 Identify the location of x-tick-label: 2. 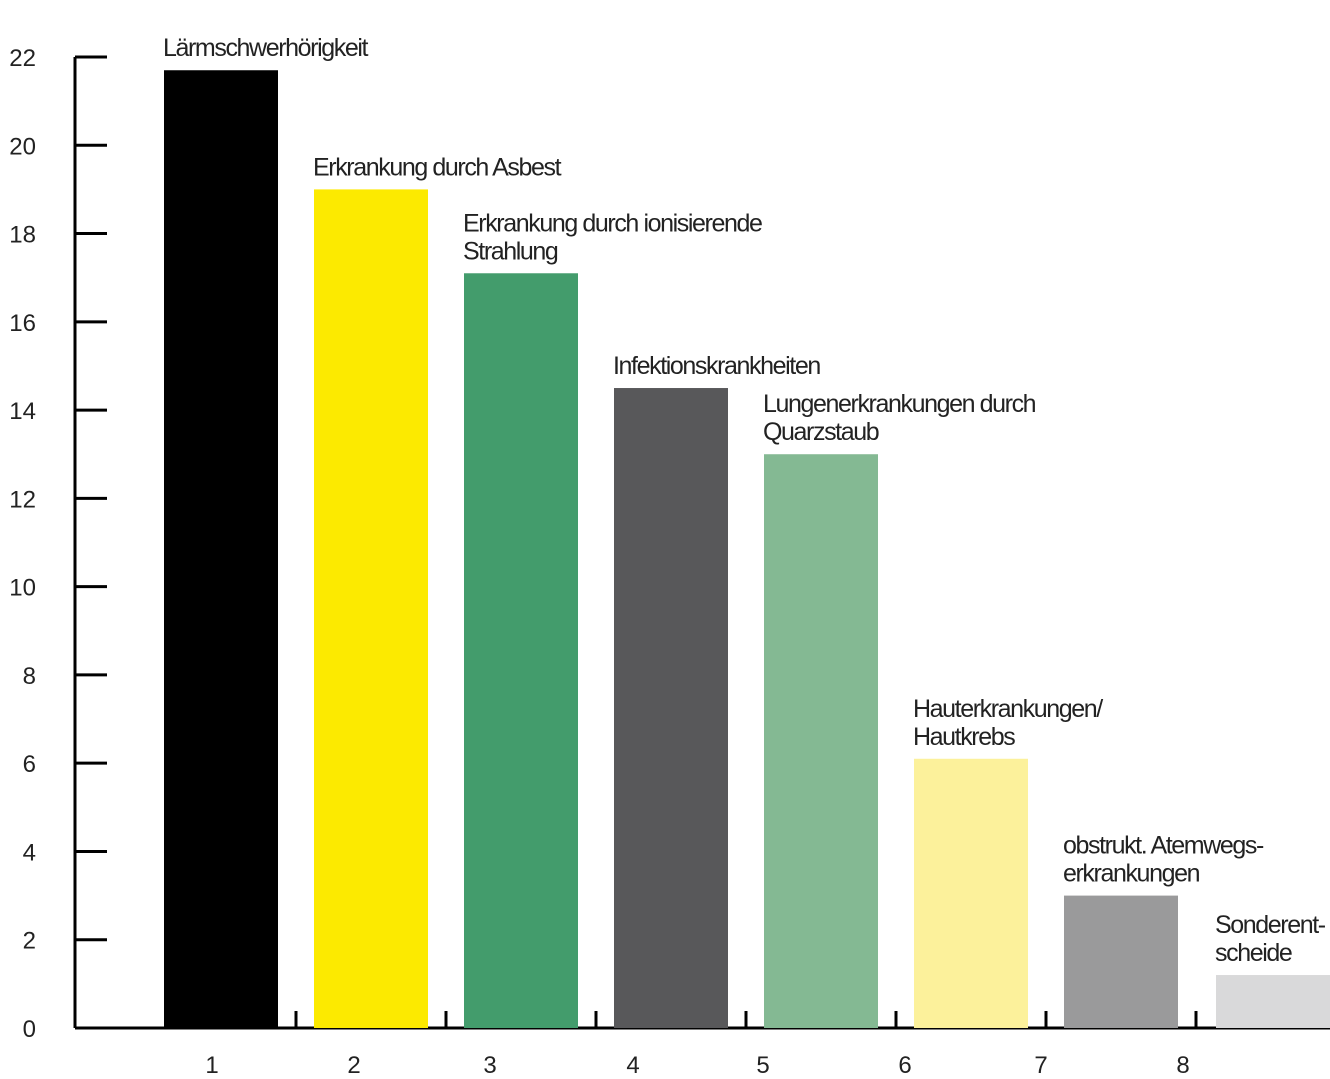
(353, 1065).